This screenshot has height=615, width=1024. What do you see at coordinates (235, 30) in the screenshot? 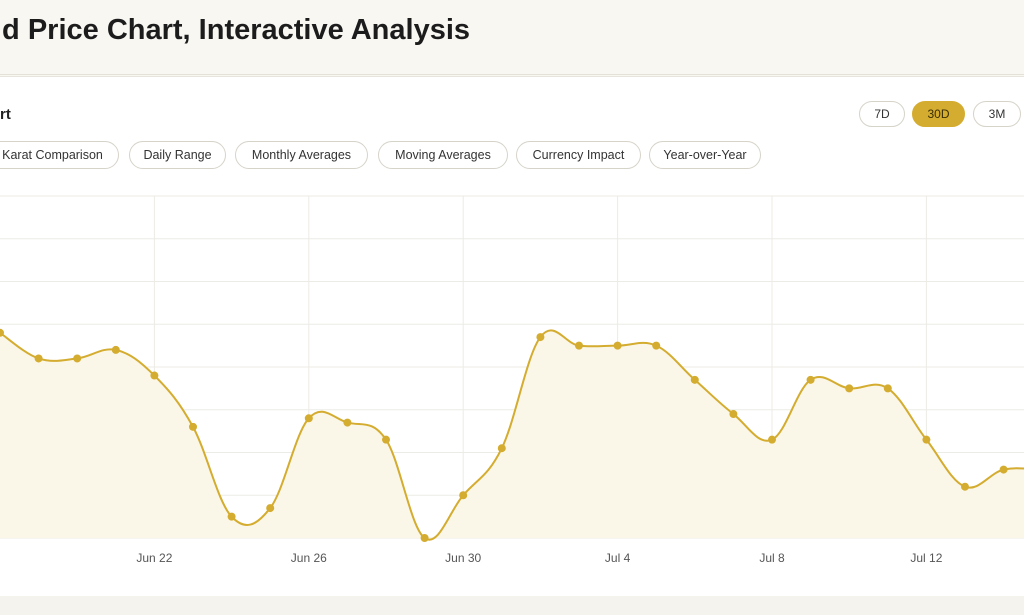
I see `page-title: ld Price Chart, Interactive Analysis` at bounding box center [235, 30].